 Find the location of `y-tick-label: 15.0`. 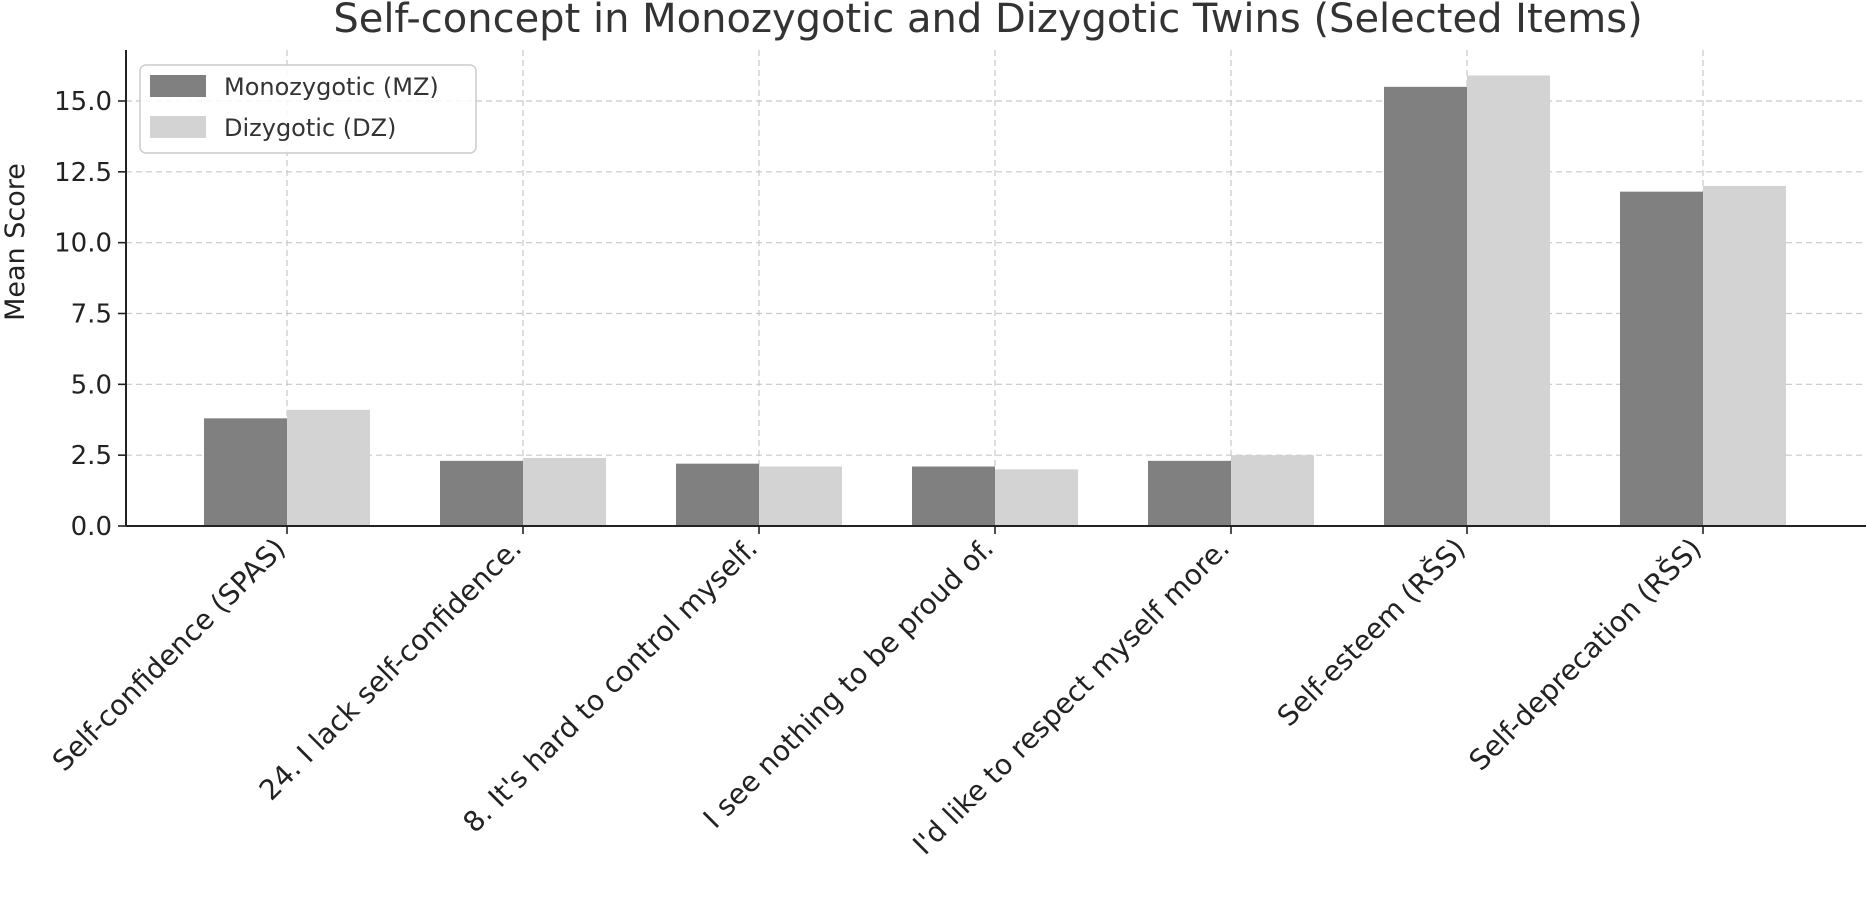

y-tick-label: 15.0 is located at coordinates (83, 102).